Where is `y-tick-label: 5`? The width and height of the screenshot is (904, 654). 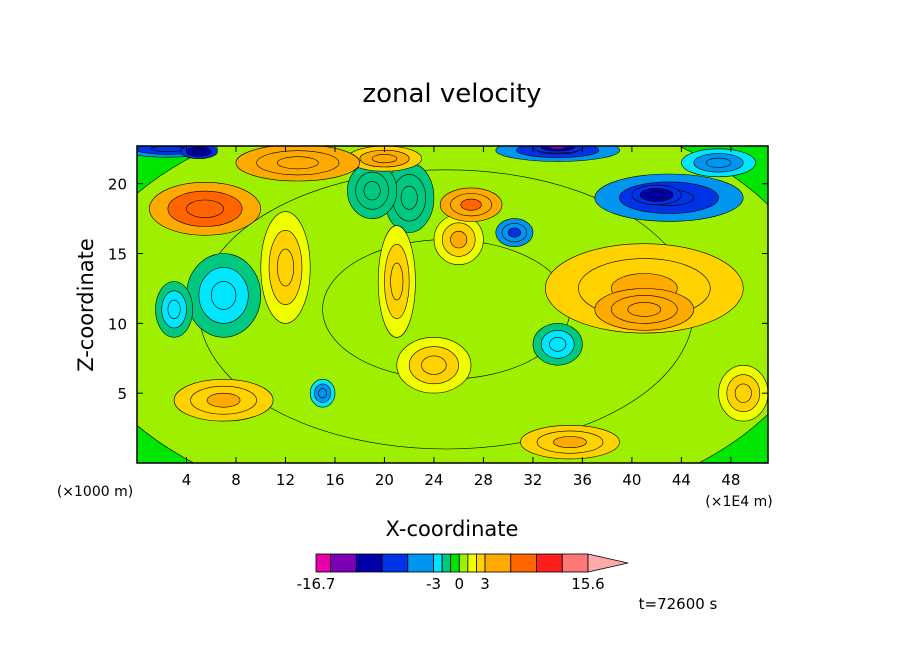
y-tick-label: 5 is located at coordinates (122, 394).